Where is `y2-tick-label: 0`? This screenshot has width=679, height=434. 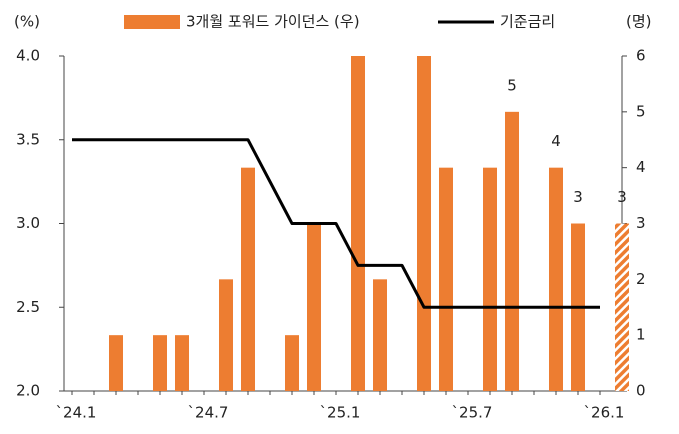
y2-tick-label: 0 is located at coordinates (641, 391).